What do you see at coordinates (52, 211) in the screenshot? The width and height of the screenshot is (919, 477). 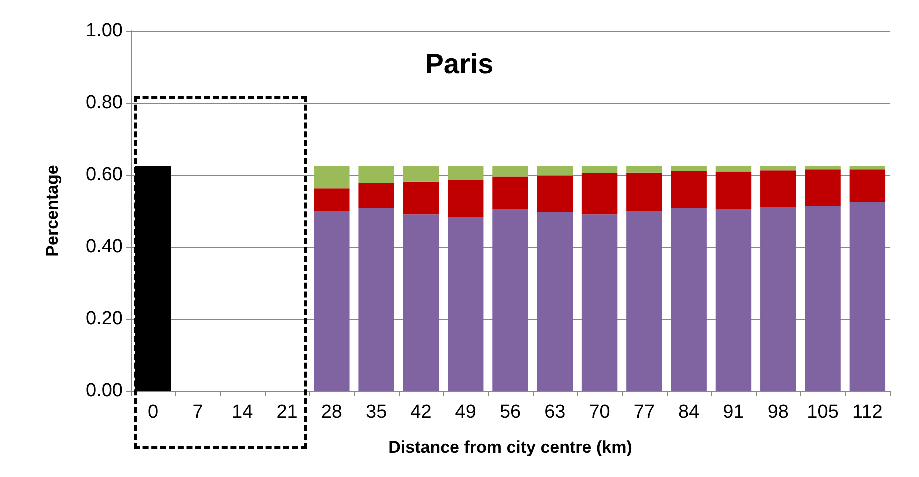 I see `y-axis-title: Percentage` at bounding box center [52, 211].